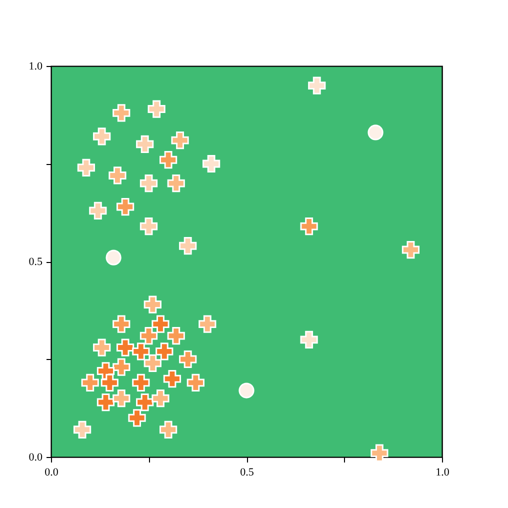 The height and width of the screenshot is (508, 508). I want to click on y-tick-label: 0.0, so click(35, 458).